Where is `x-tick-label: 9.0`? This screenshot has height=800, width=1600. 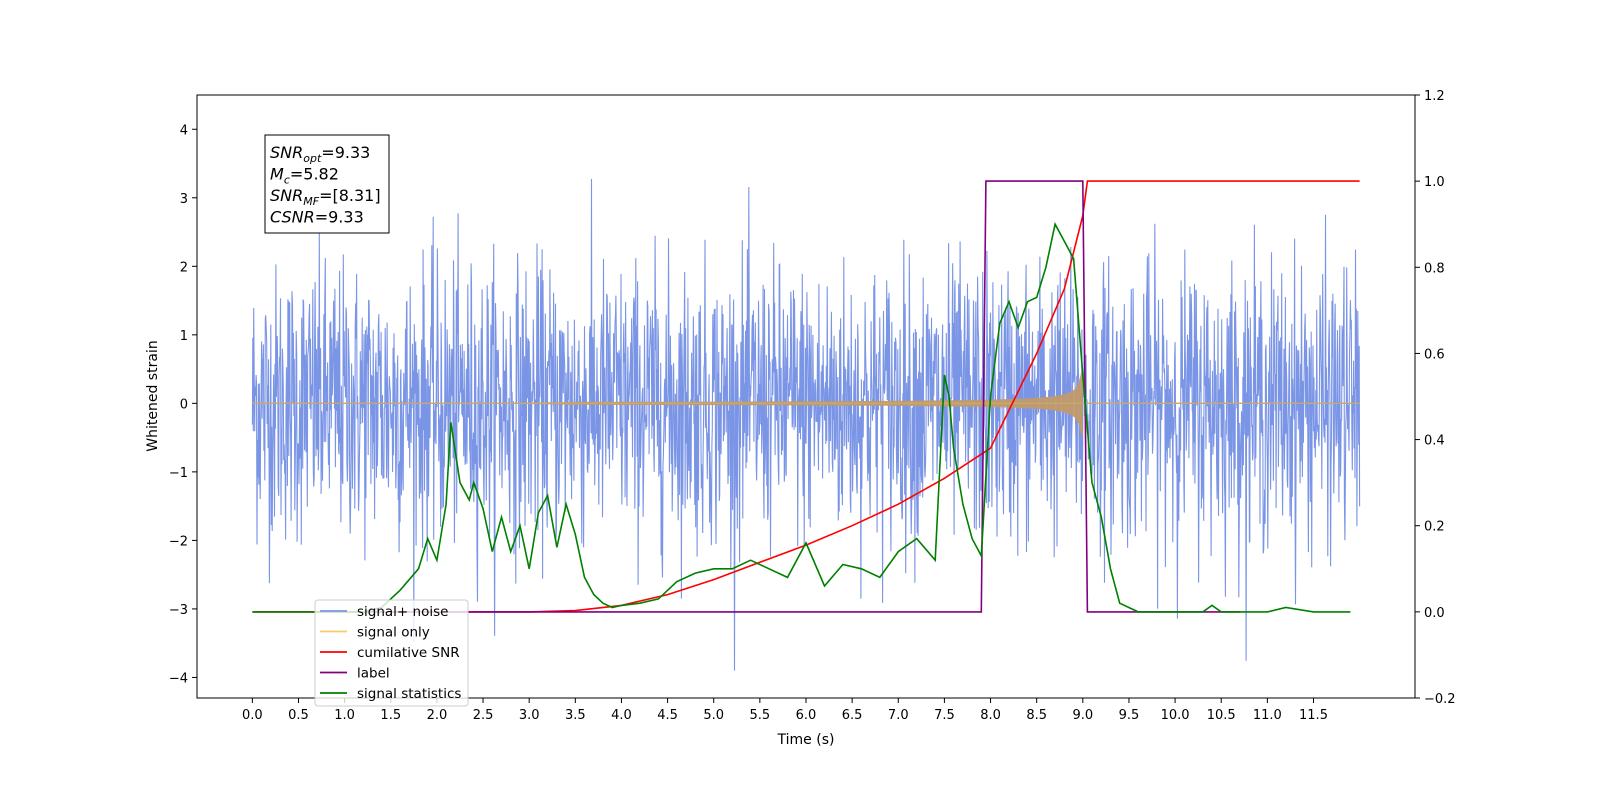
x-tick-label: 9.0 is located at coordinates (1082, 715).